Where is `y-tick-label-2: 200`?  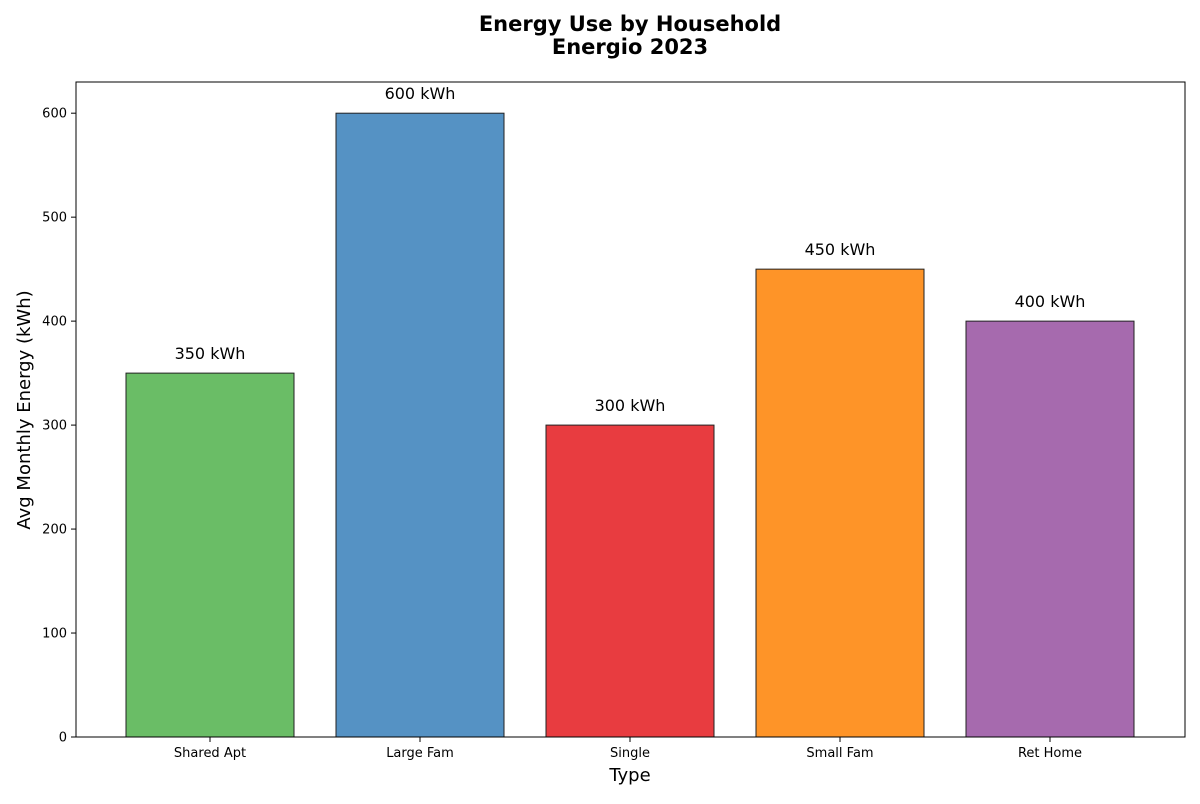
y-tick-label-2: 200 is located at coordinates (54, 530).